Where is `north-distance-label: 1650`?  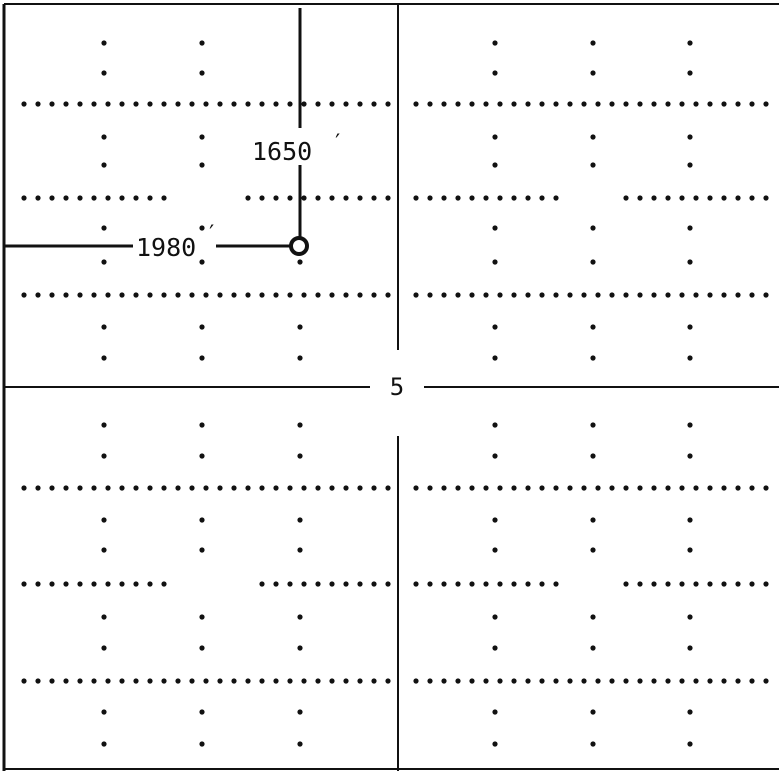
north-distance-label: 1650 is located at coordinates (282, 151).